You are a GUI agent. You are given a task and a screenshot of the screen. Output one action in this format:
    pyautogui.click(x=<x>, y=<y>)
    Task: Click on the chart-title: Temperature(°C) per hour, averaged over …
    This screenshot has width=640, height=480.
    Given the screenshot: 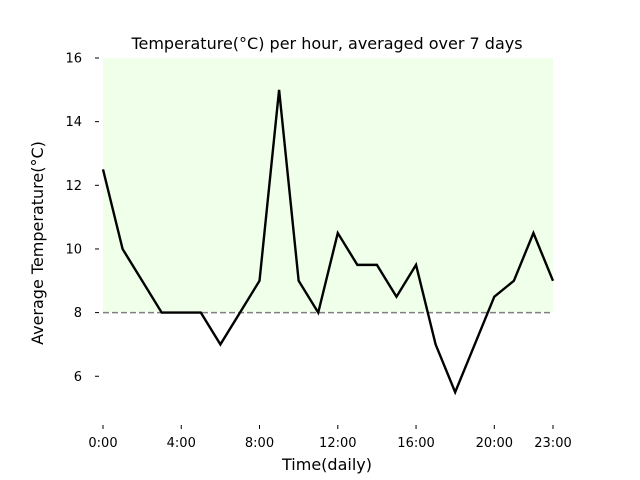 What is the action you would take?
    pyautogui.click(x=326, y=43)
    